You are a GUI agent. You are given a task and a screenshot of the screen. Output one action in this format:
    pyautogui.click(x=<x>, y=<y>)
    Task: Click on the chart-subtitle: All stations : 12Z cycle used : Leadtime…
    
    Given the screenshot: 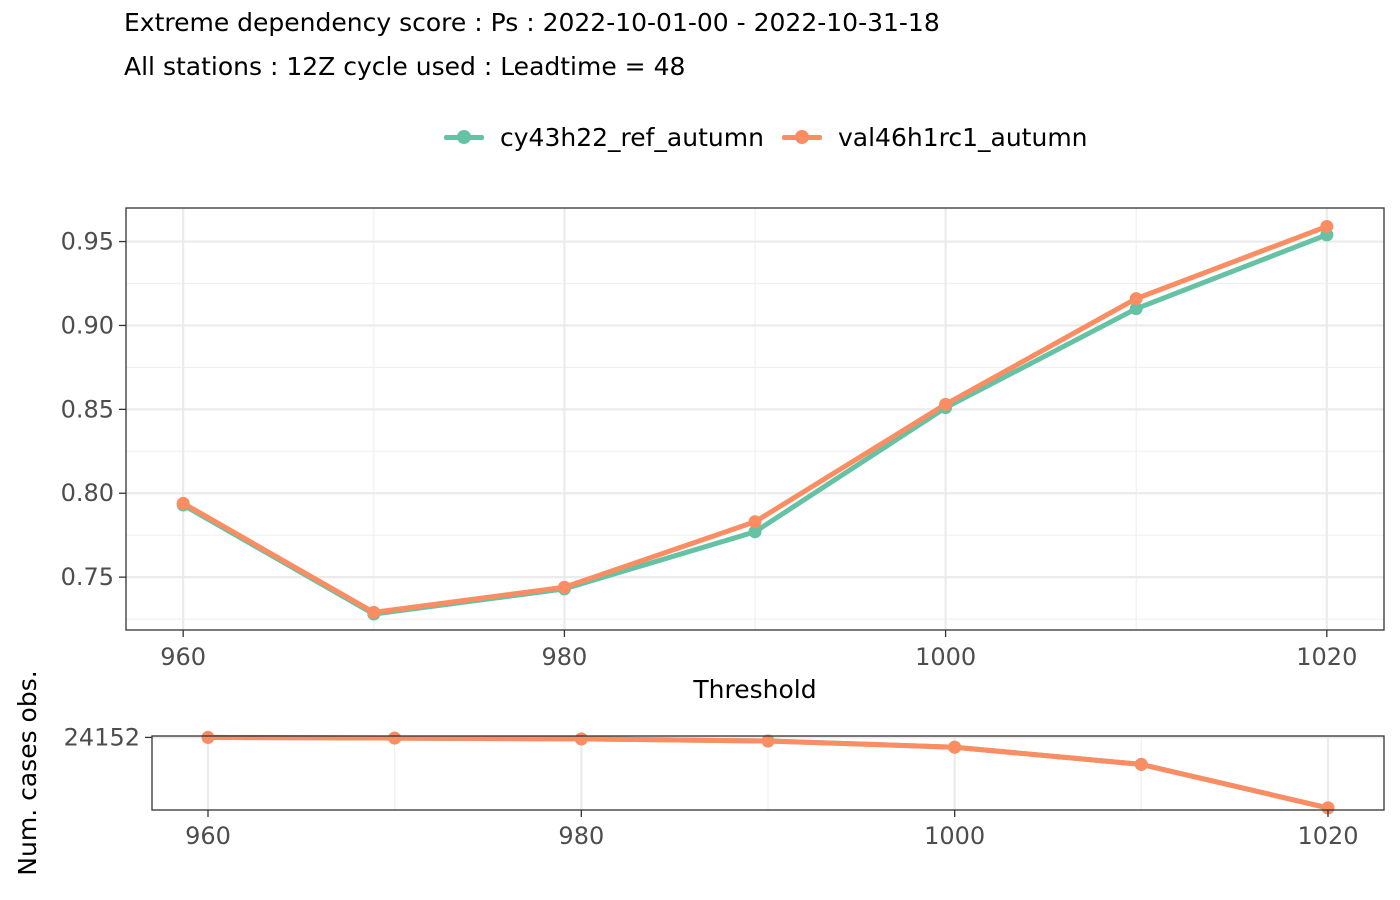 What is the action you would take?
    pyautogui.click(x=405, y=66)
    